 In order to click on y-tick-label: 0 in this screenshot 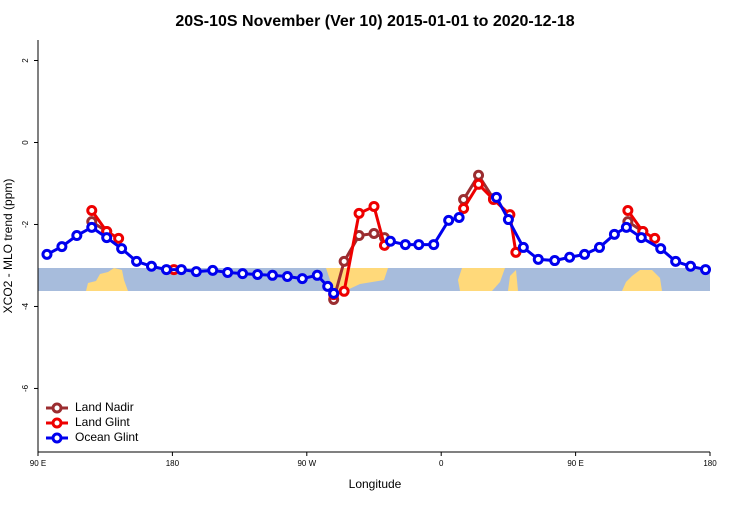, I will do `click(25, 142)`.